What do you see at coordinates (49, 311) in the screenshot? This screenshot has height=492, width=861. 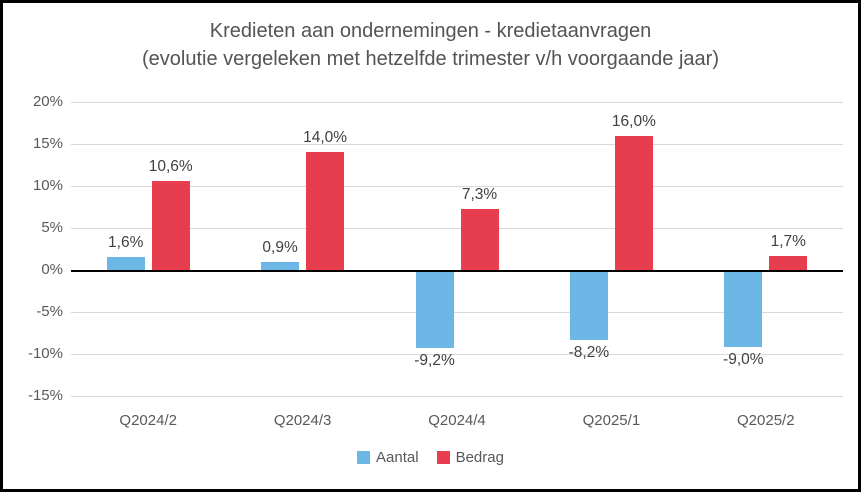 I see `y-tick-label: -5%` at bounding box center [49, 311].